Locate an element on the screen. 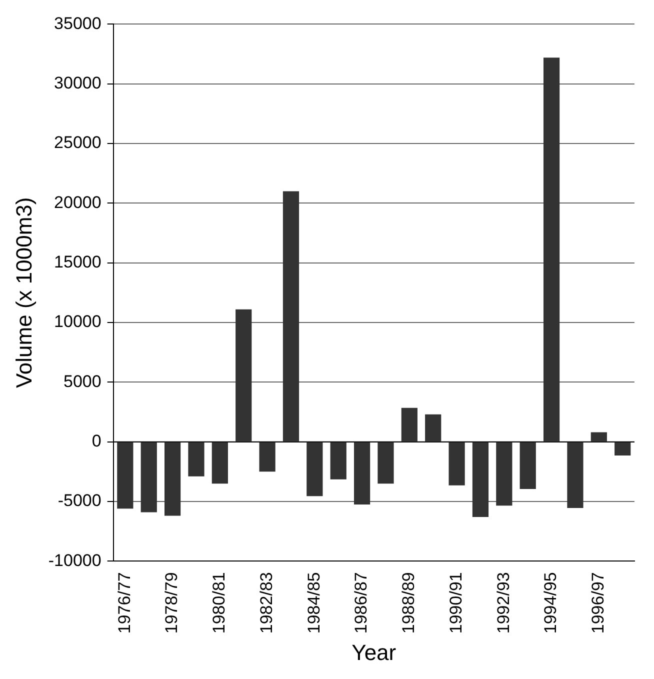  x-tick-label: 1984/85 is located at coordinates (314, 603).